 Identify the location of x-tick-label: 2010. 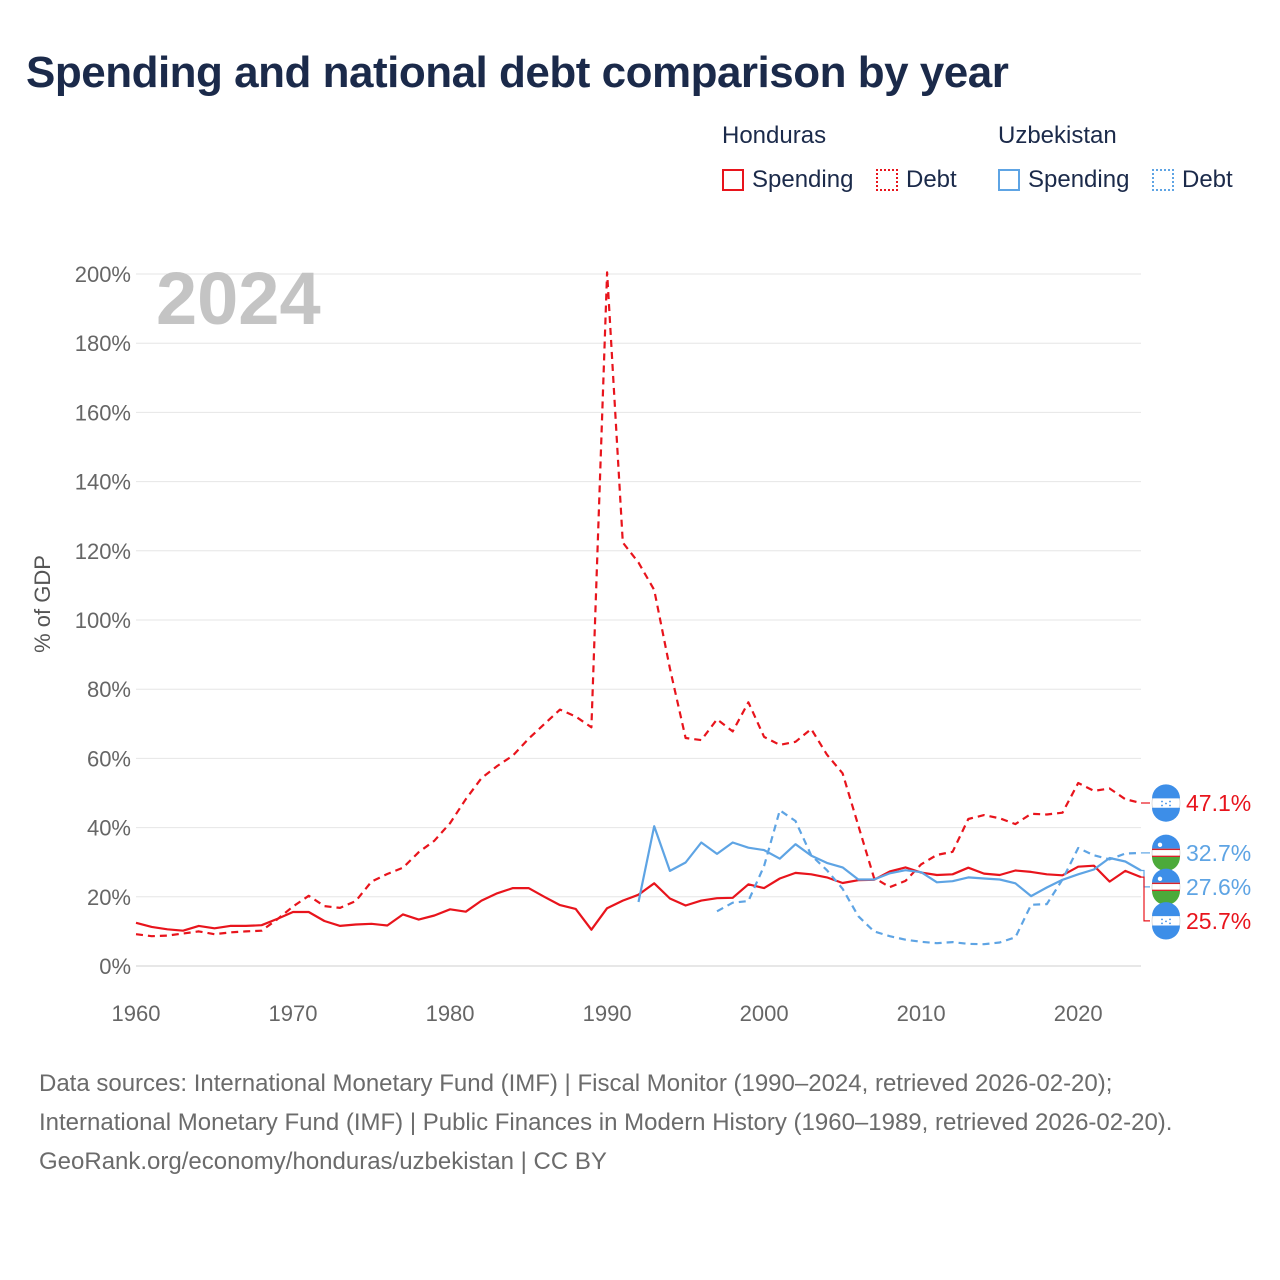
(921, 1013).